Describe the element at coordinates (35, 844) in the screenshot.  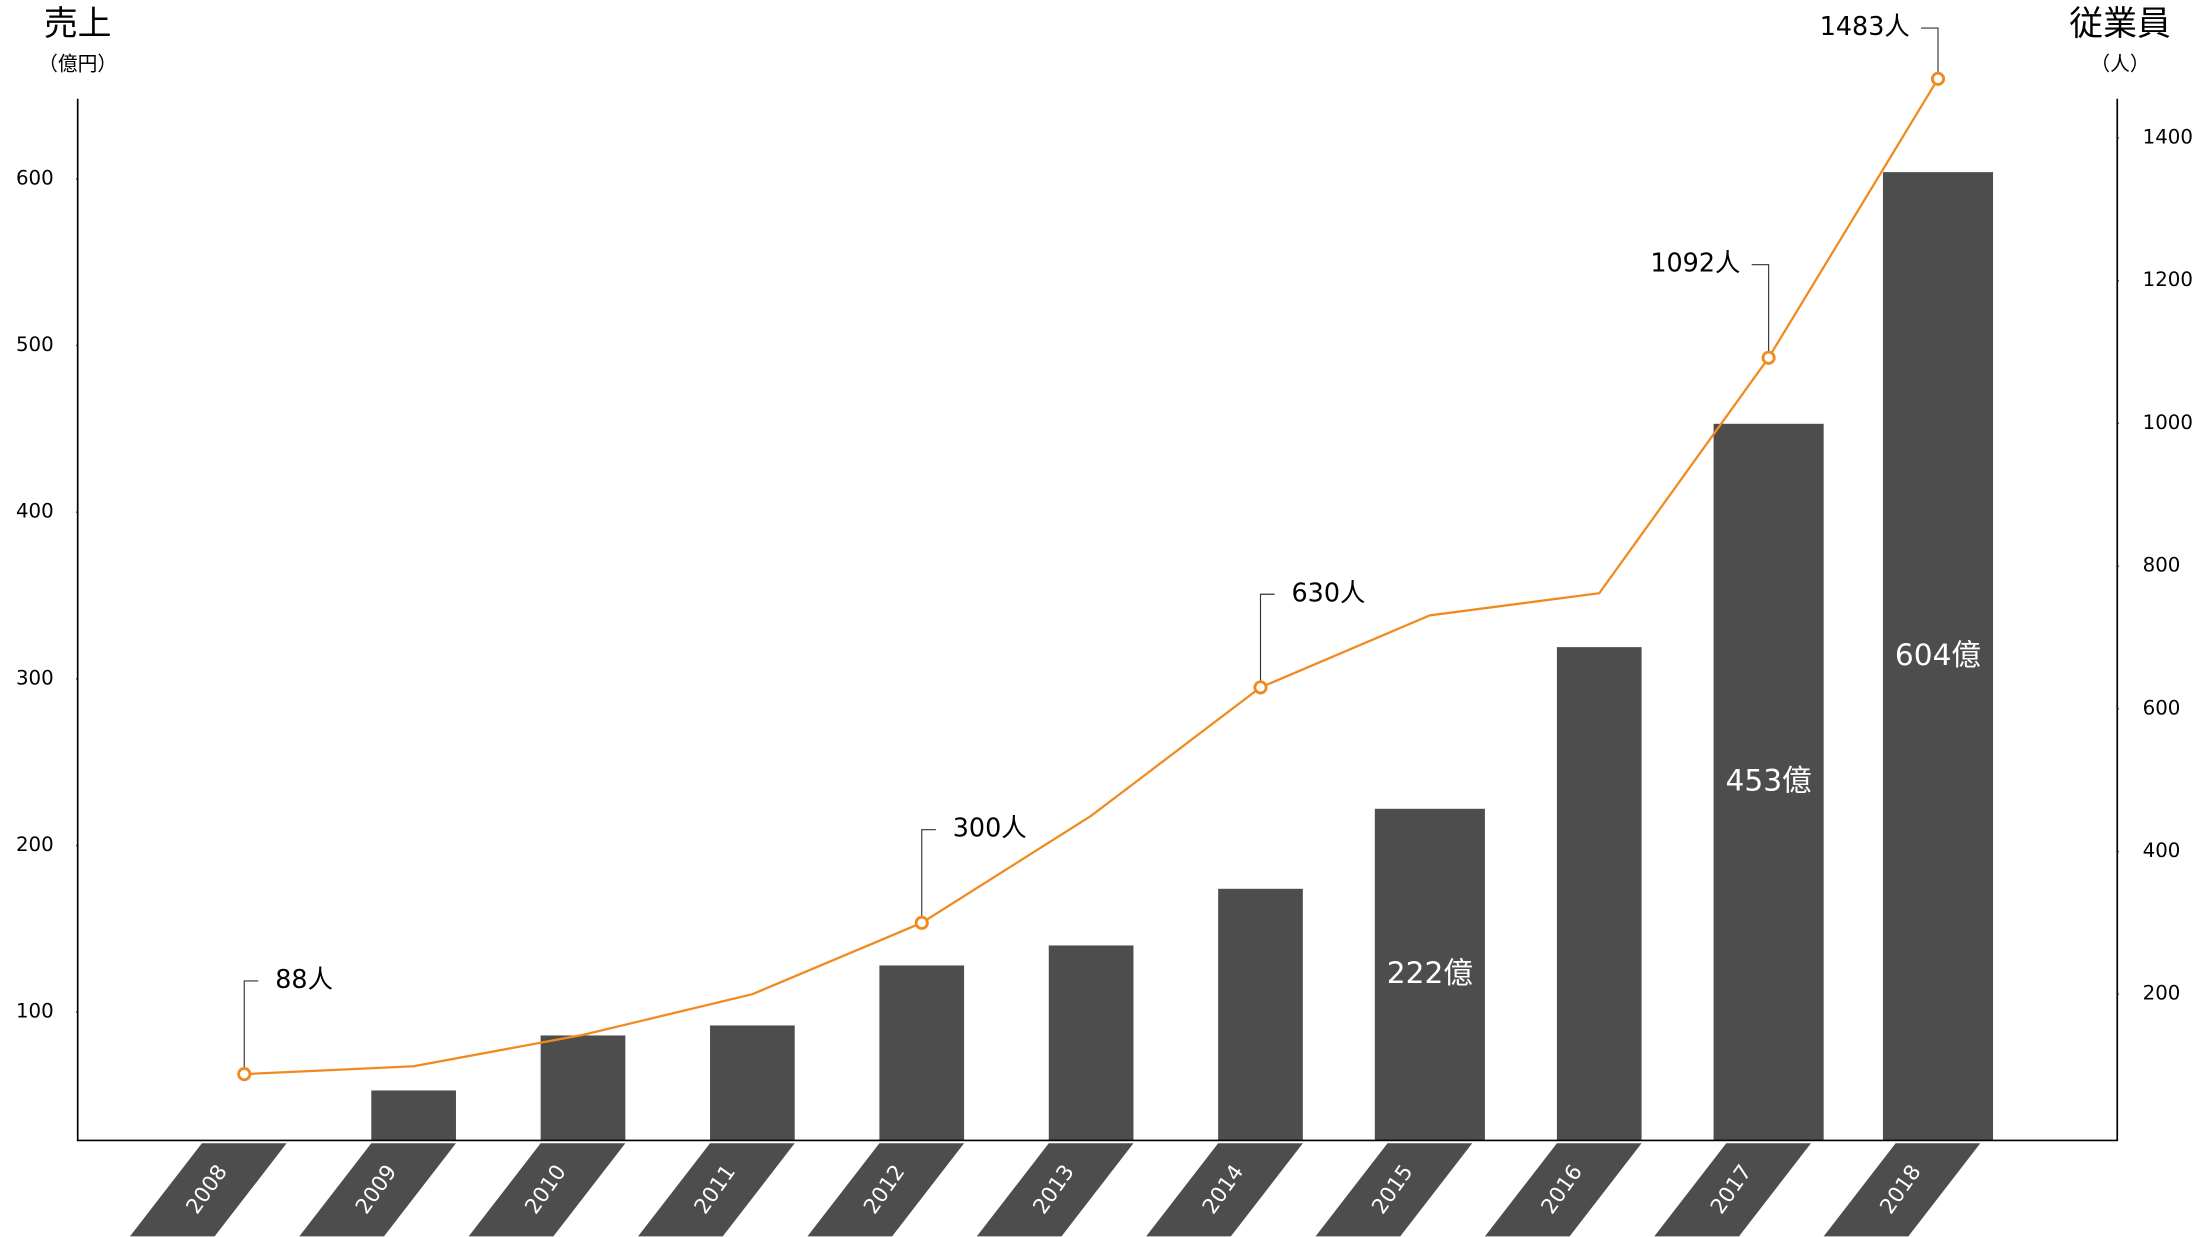
I see `y-tick-label: 200` at that location.